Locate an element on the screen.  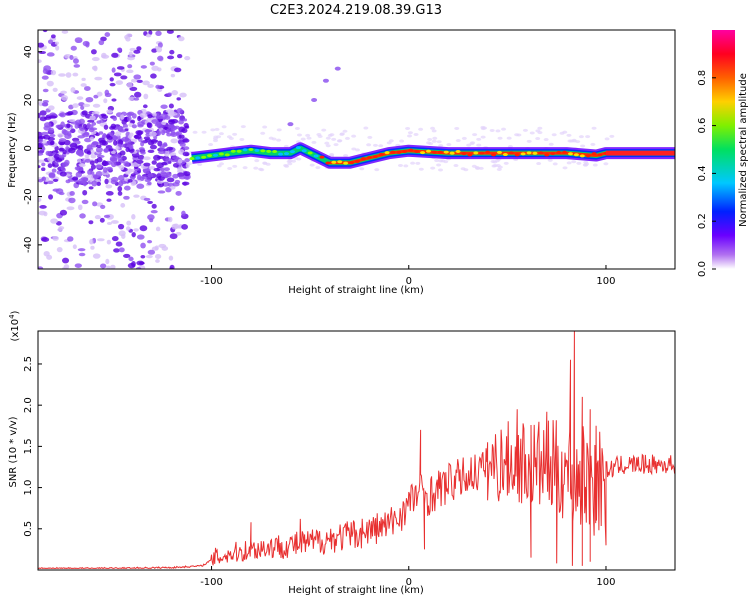
snr-x-axis-label: Height of straight line (km) is located at coordinates (356, 590).